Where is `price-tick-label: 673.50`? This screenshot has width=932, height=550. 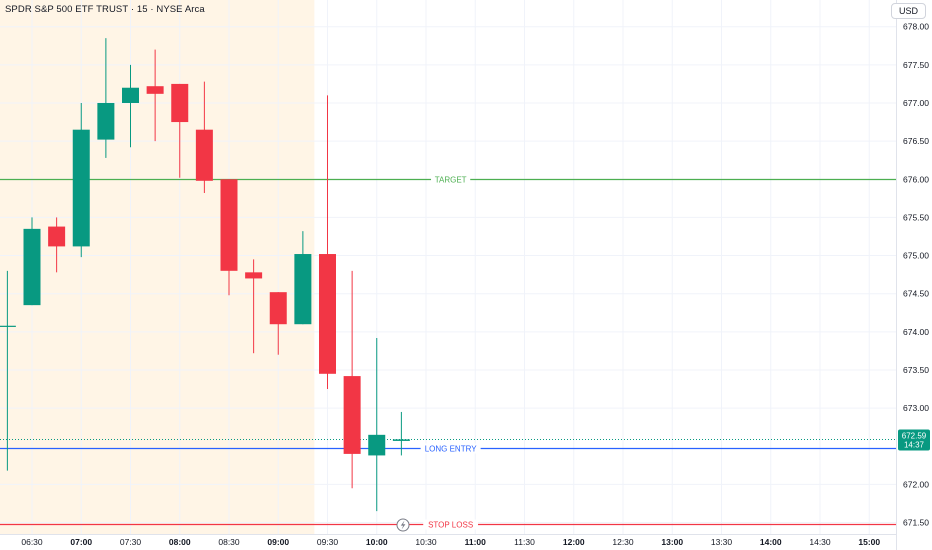 price-tick-label: 673.50 is located at coordinates (916, 370).